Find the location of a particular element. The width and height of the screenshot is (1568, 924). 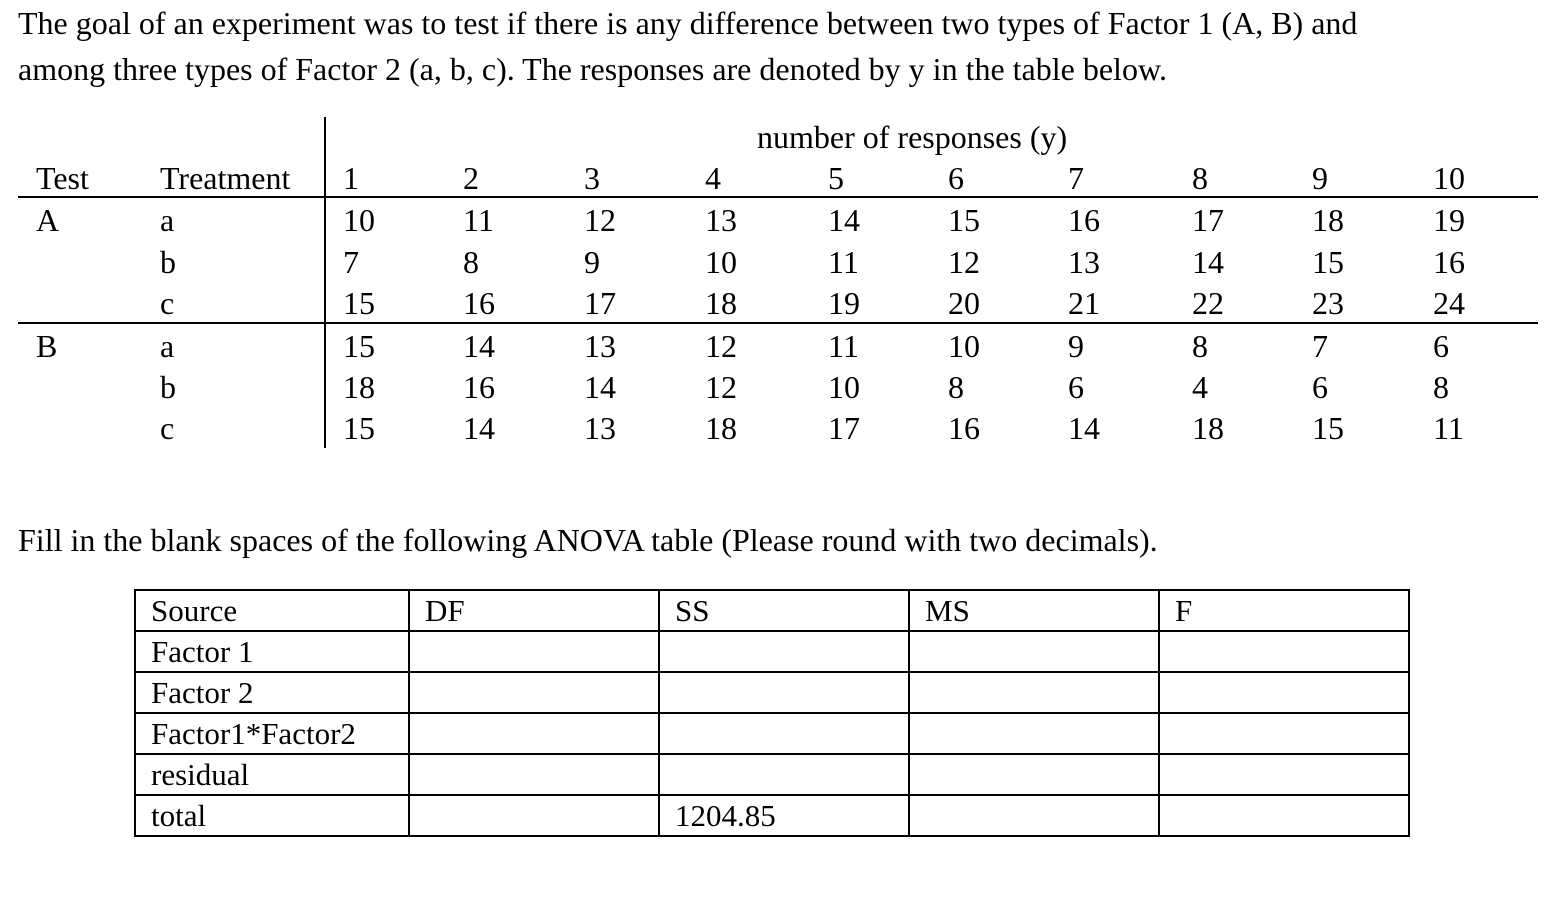

anova-source-cell: total is located at coordinates (272, 815).